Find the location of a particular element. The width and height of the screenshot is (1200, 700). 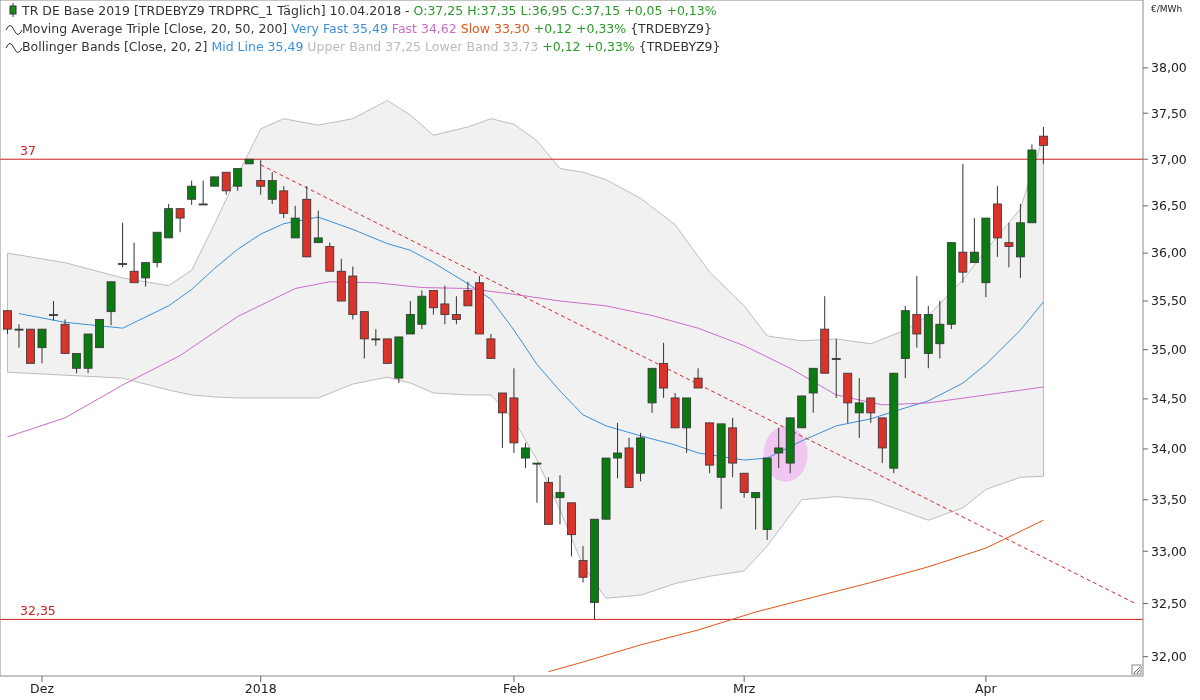

text: Slow 33,30 is located at coordinates (493, 28).